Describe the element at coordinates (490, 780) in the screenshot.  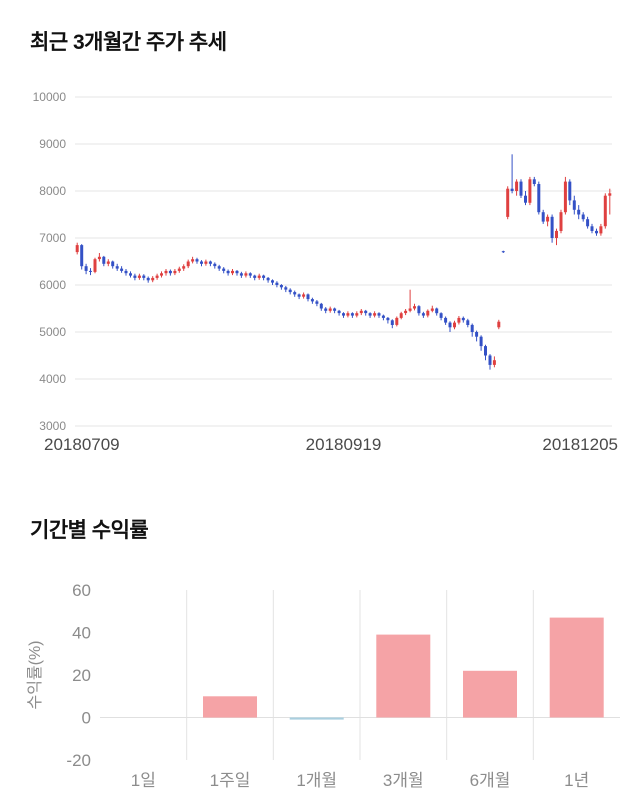
I see `x-category-label: 6개월` at that location.